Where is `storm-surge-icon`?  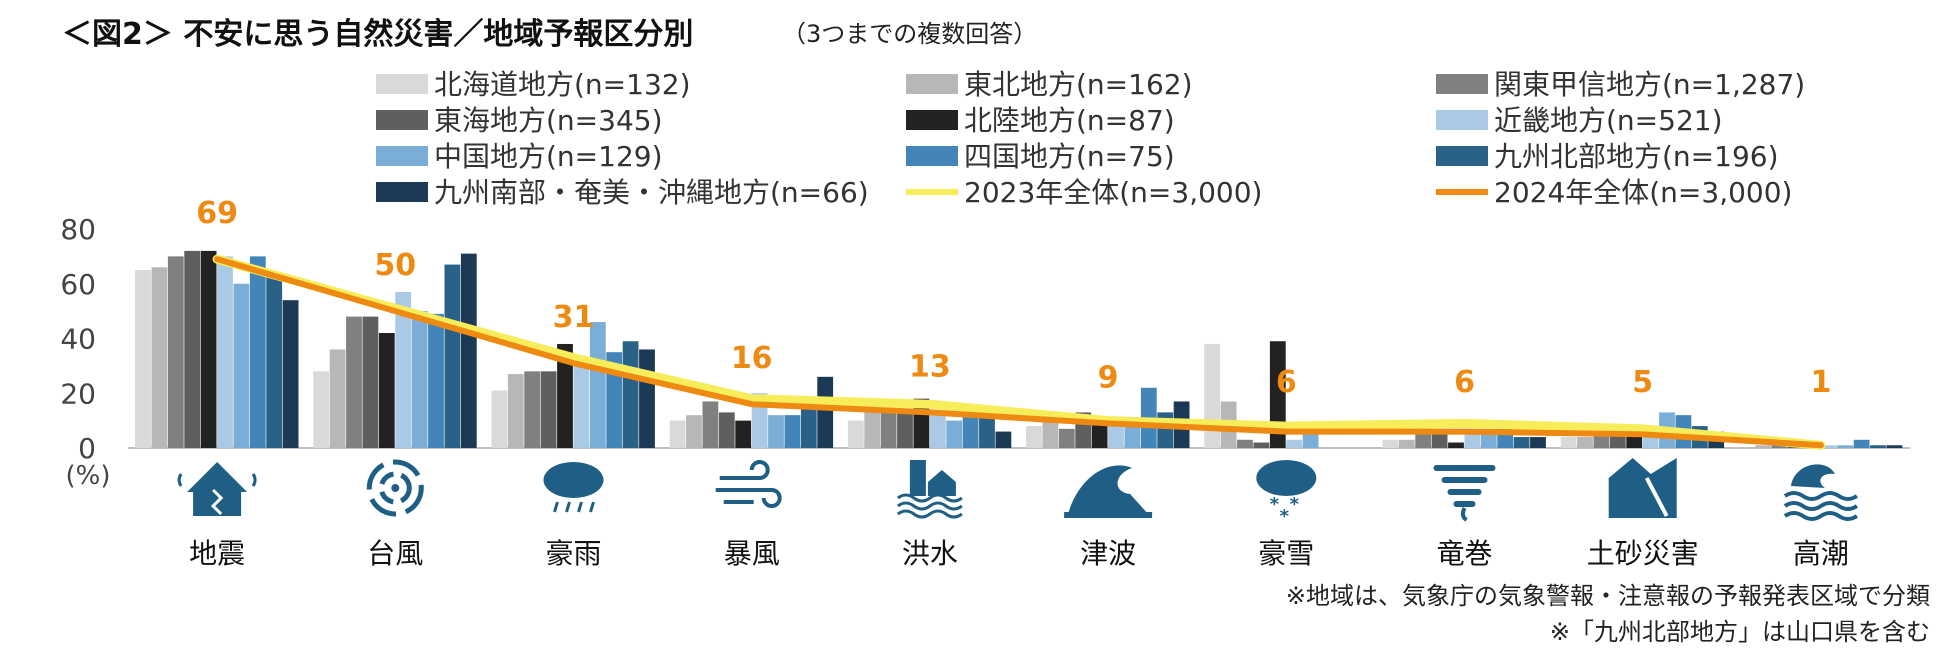 storm-surge-icon is located at coordinates (1821, 492).